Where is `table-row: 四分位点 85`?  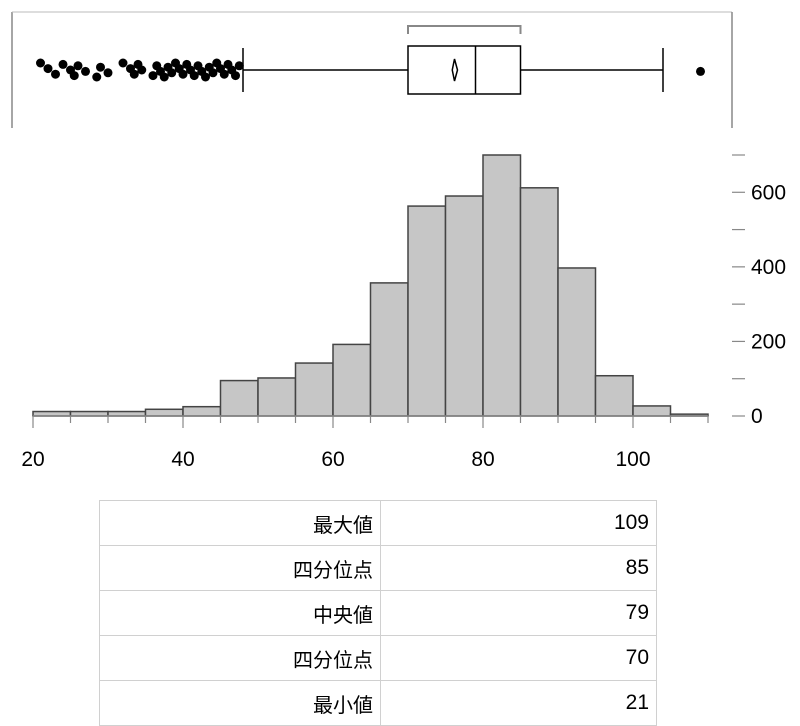
table-row: 四分位点 85 is located at coordinates (378, 568).